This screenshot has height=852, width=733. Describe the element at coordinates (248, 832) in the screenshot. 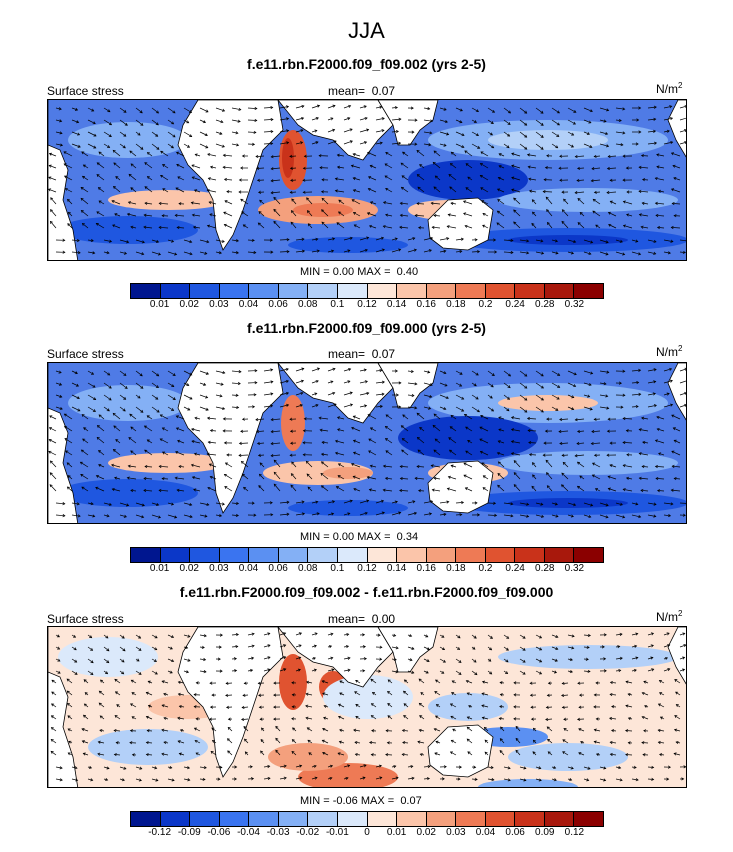

I see `colorbar-tick-label: -0.04` at that location.